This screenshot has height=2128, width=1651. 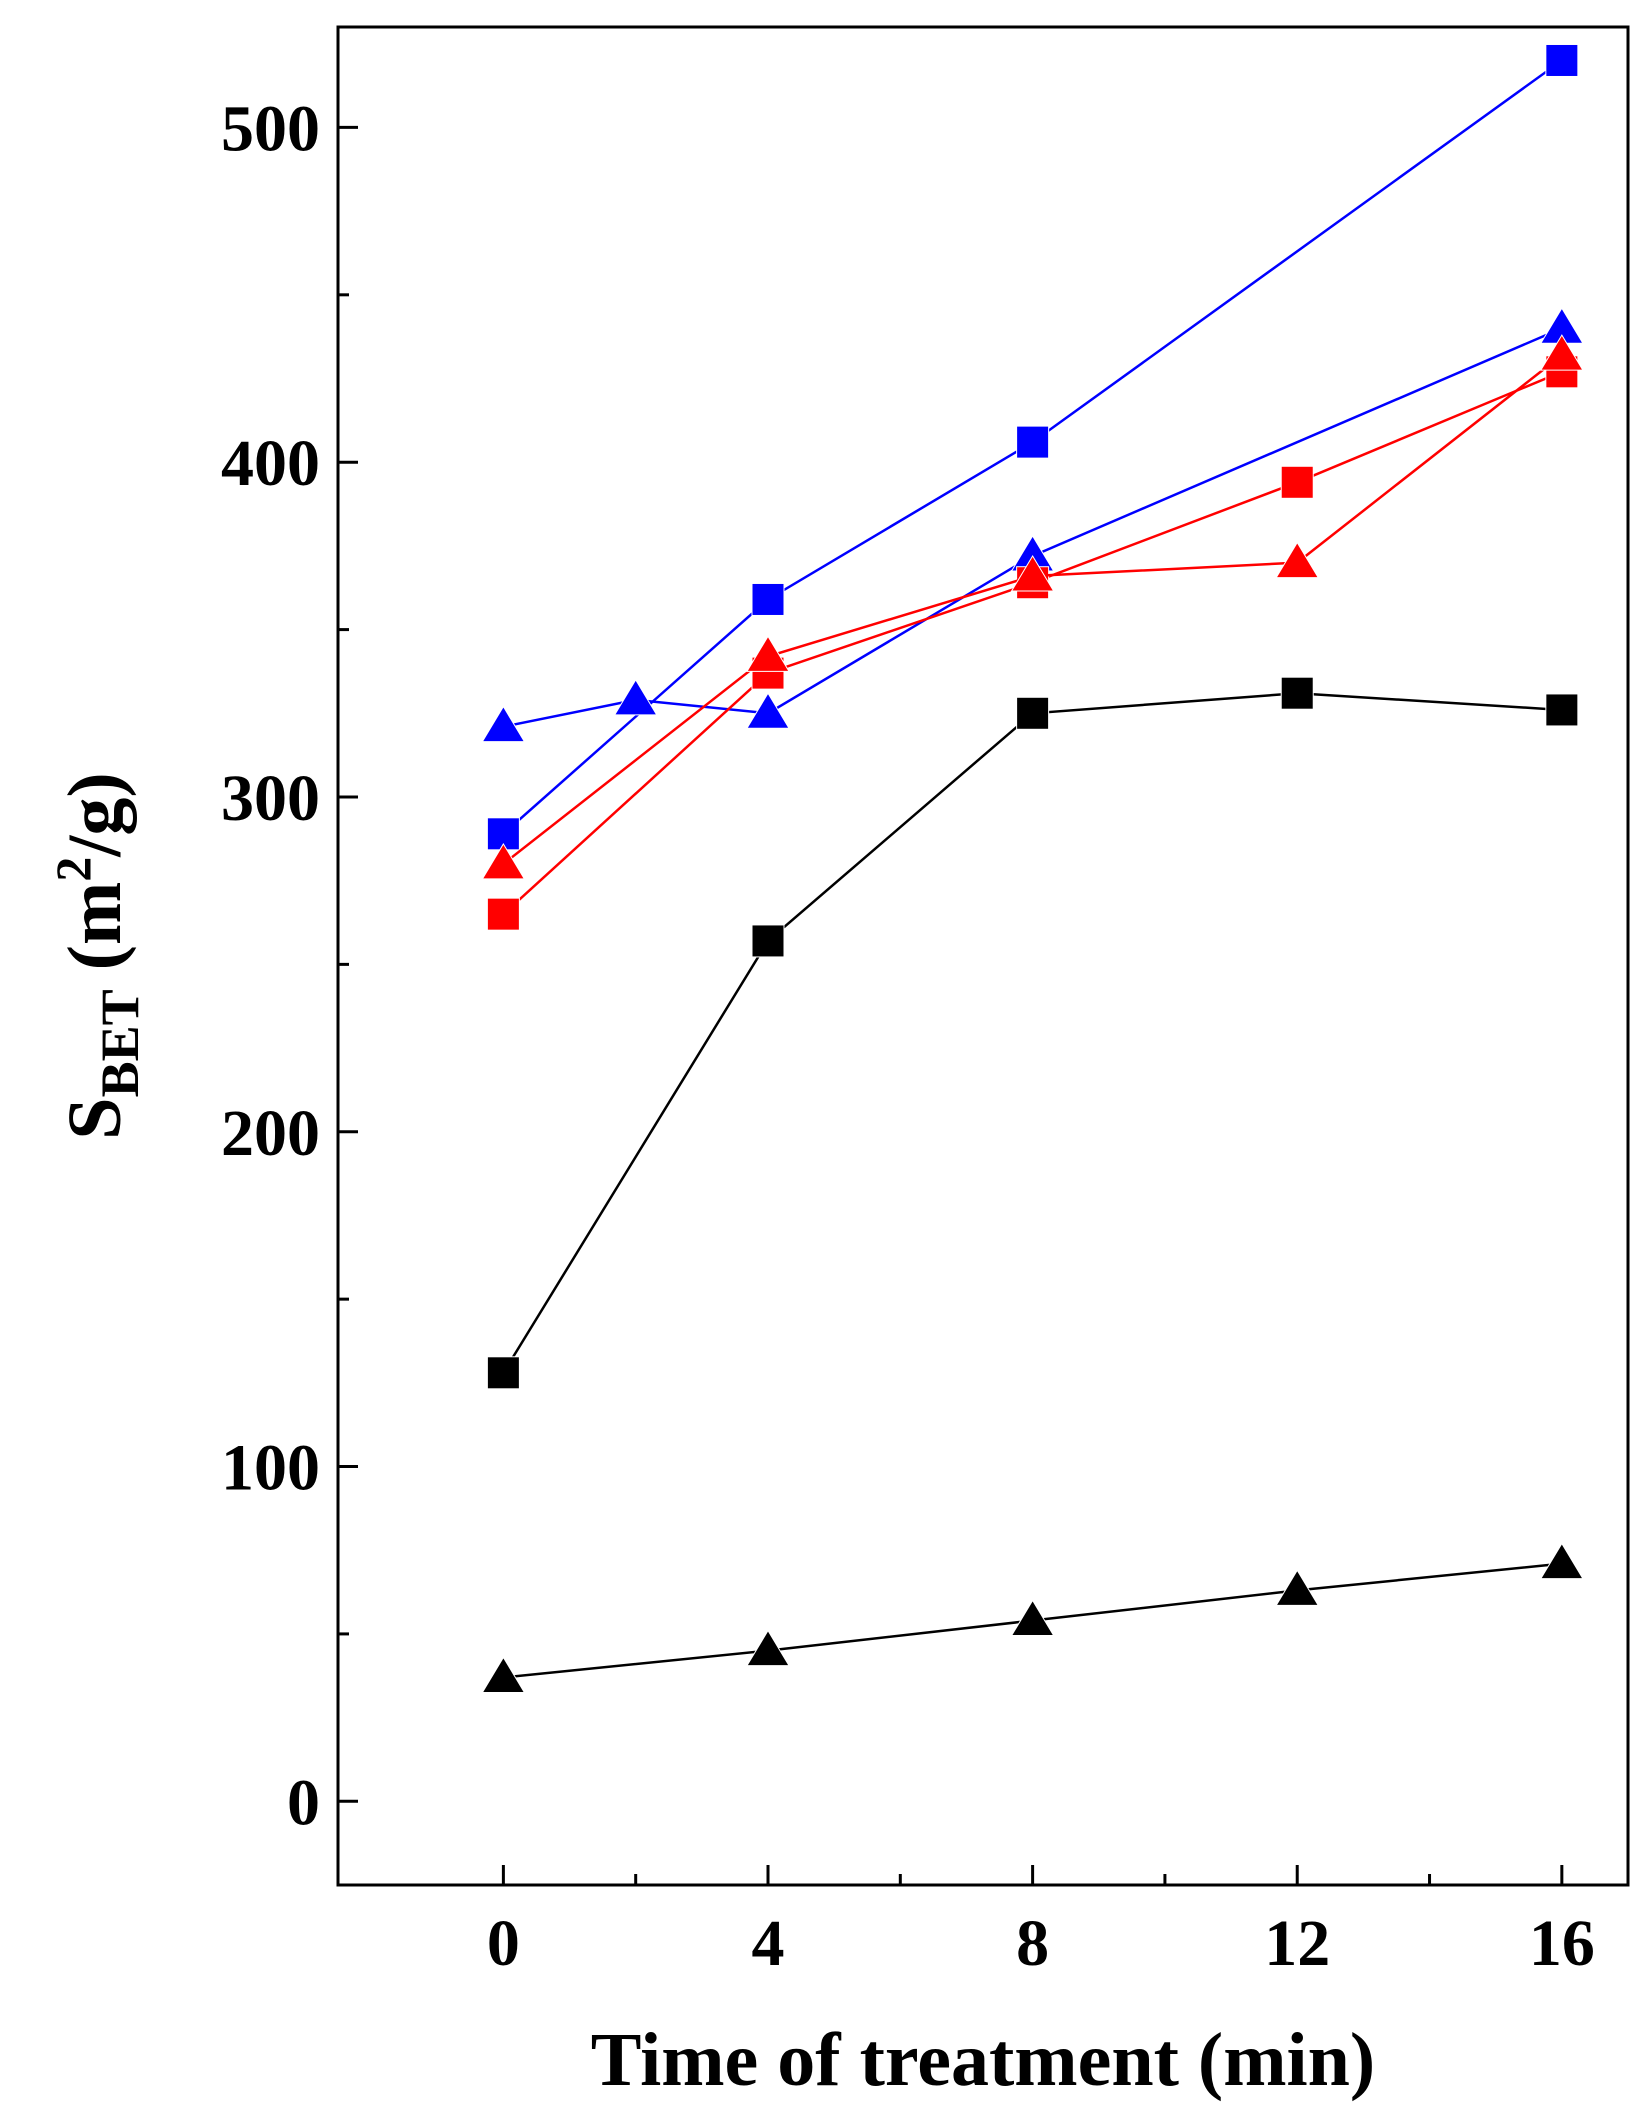 What do you see at coordinates (73, 869) in the screenshot?
I see `y-axis-title-unit-sup: 2` at bounding box center [73, 869].